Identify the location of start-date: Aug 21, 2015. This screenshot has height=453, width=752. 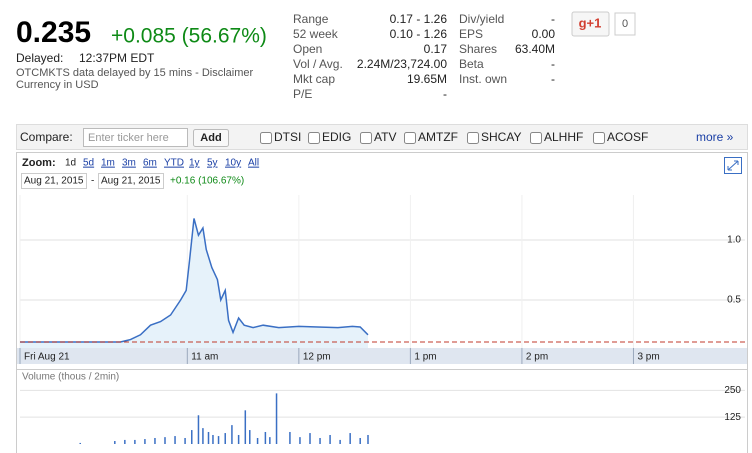
(54, 181).